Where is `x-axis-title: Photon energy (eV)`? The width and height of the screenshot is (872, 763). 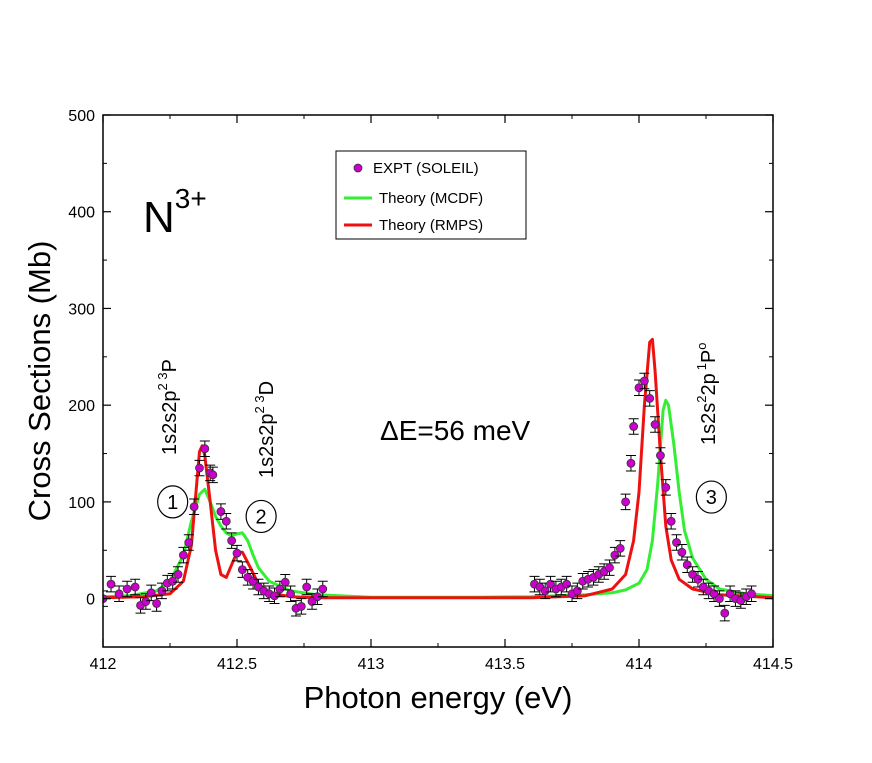 x-axis-title: Photon energy (eV) is located at coordinates (438, 697).